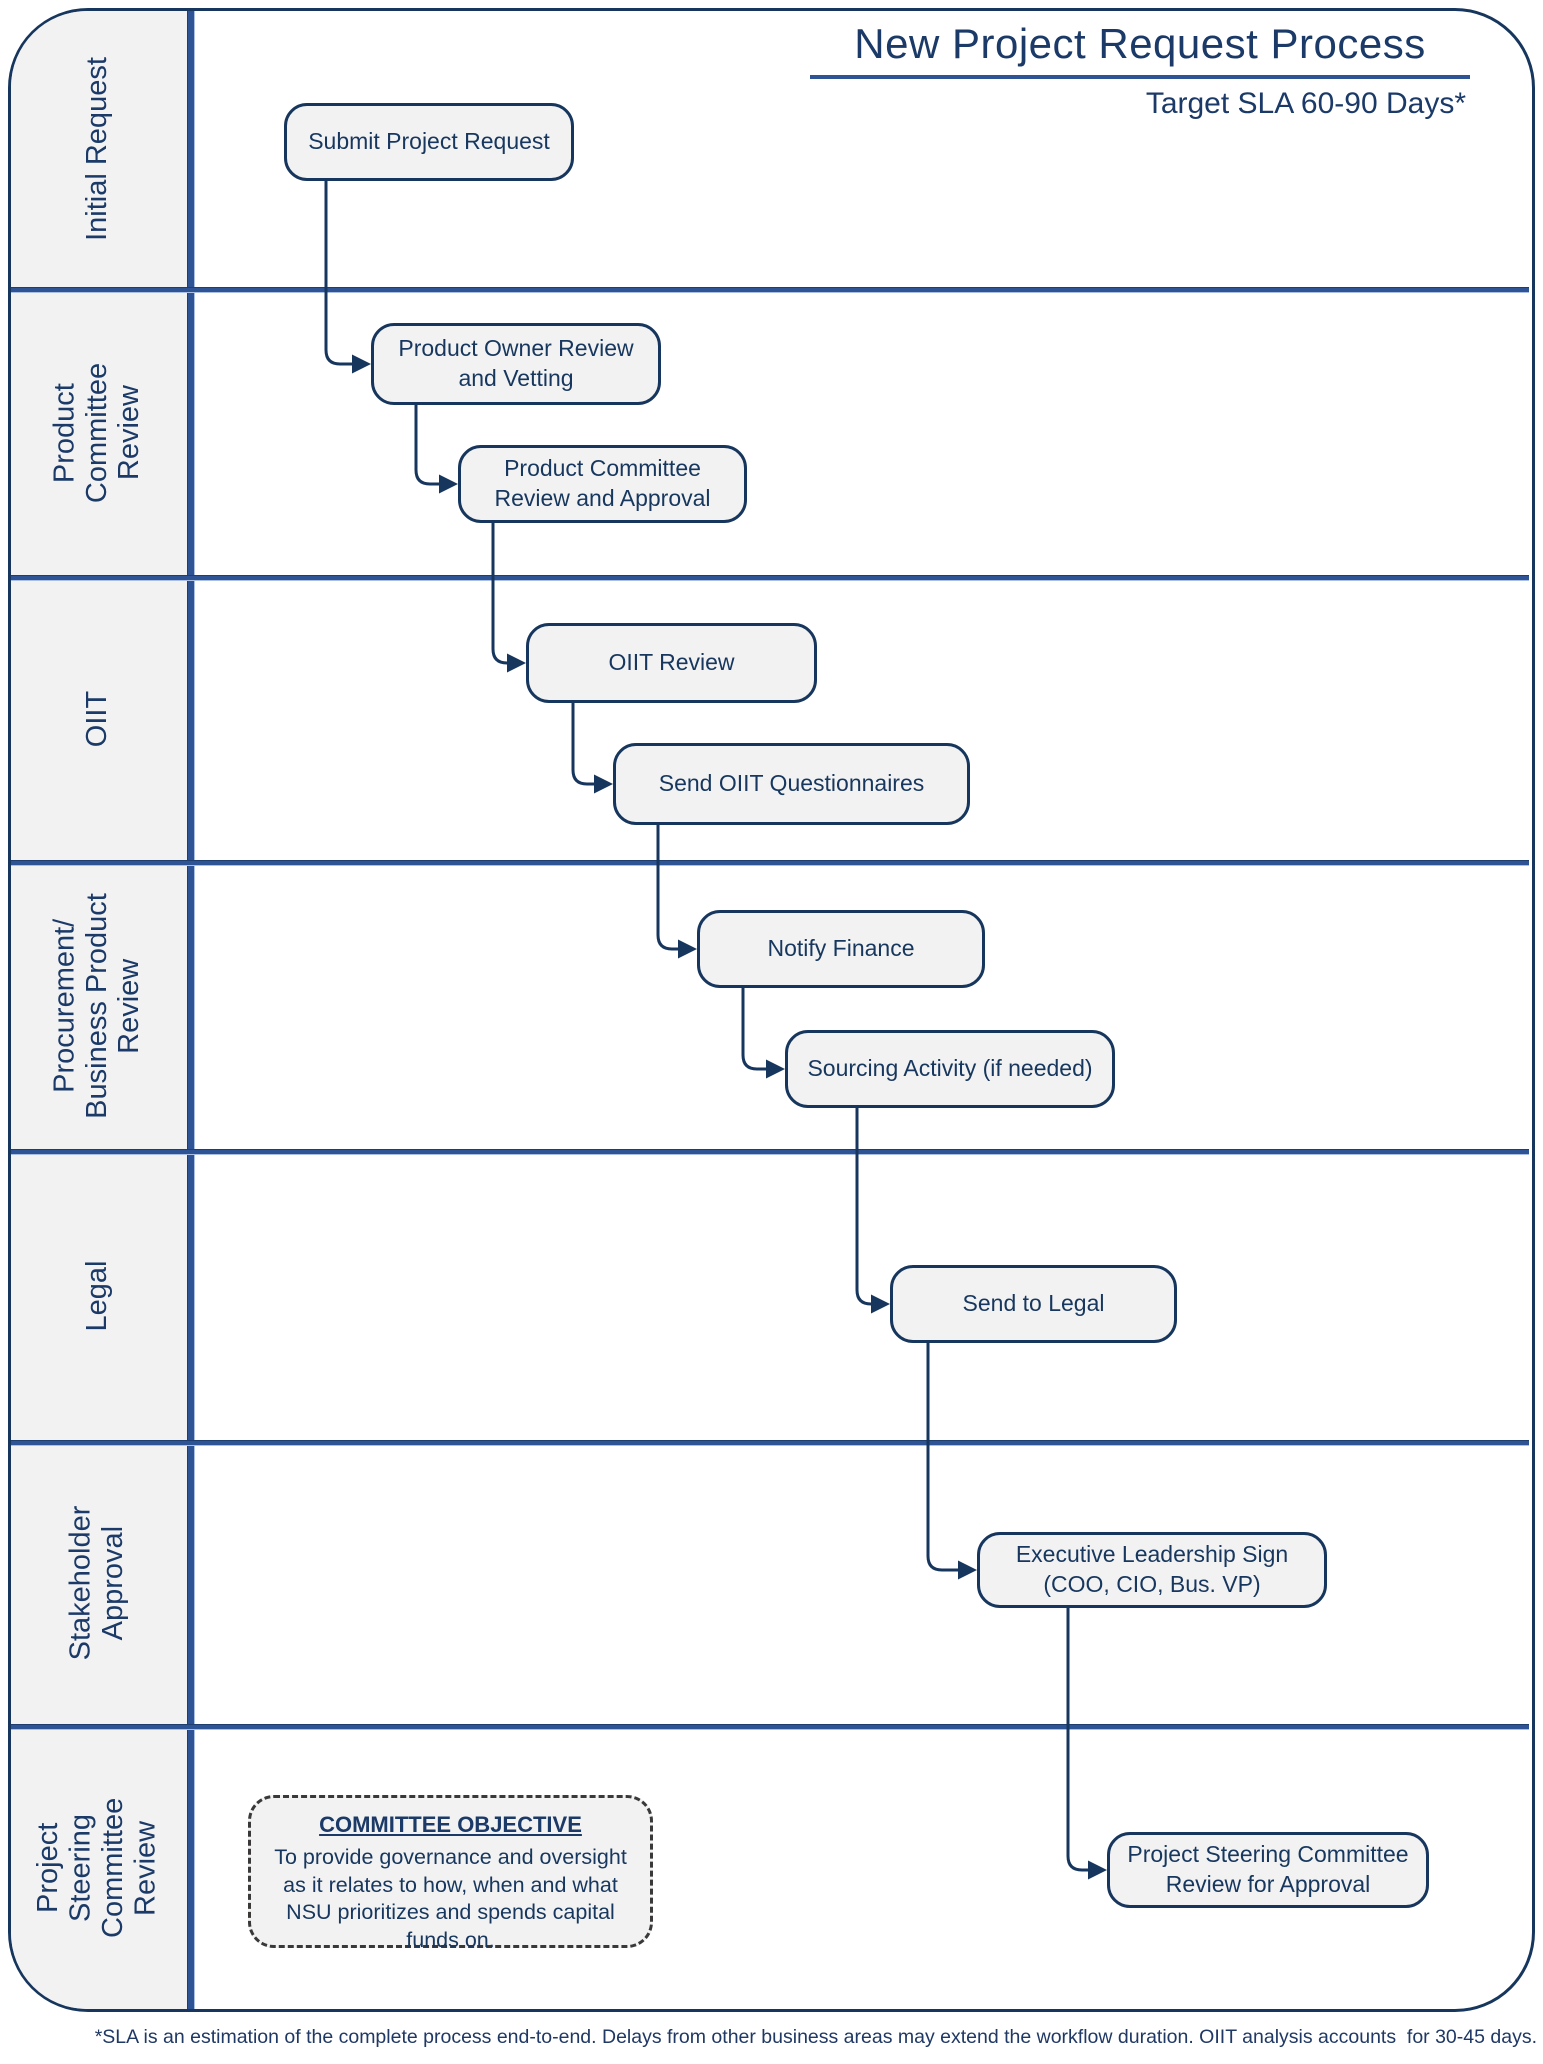 The height and width of the screenshot is (2064, 1543). What do you see at coordinates (1305, 103) in the screenshot?
I see `subtitle-target-sla: Target SLA 60-90 Days*` at bounding box center [1305, 103].